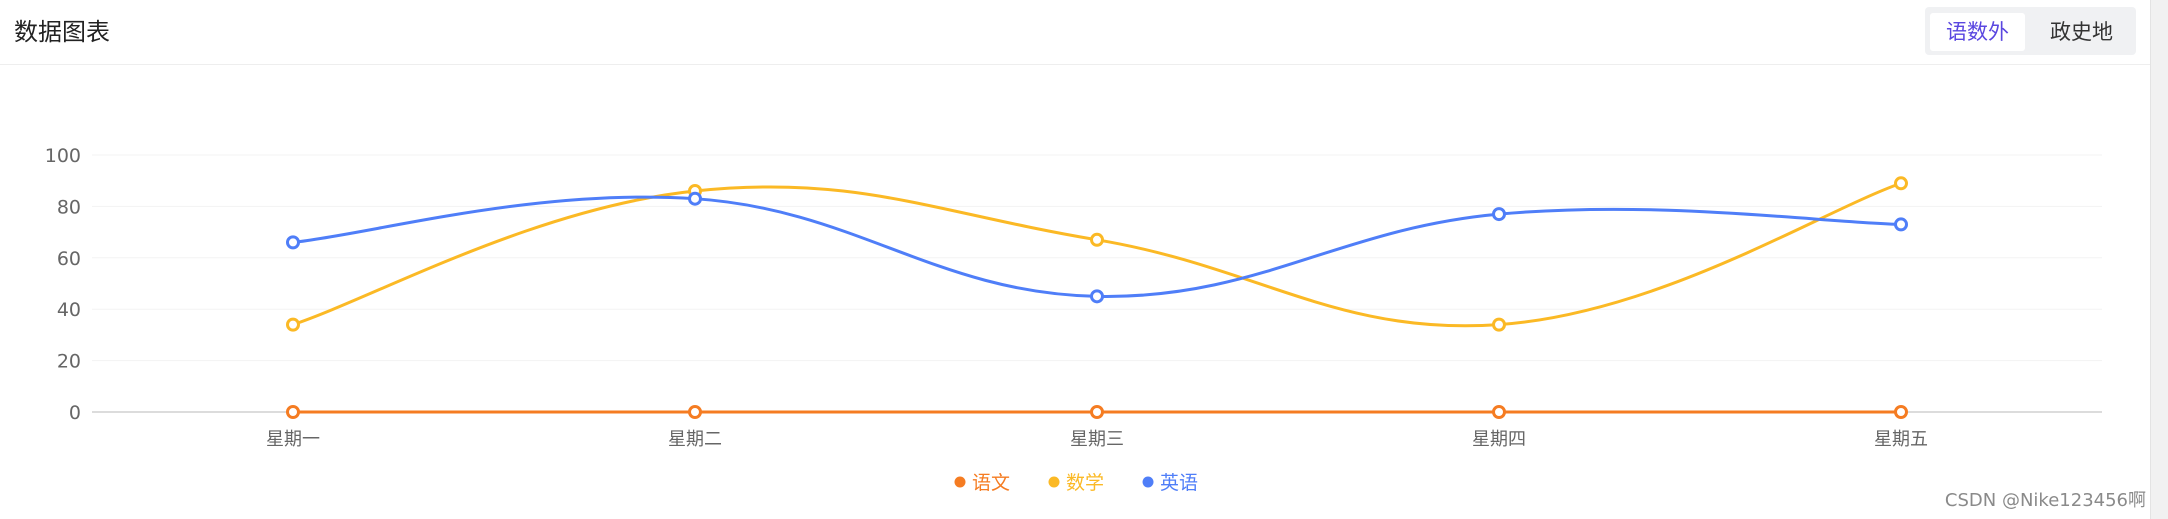 Image resolution: width=2168 pixels, height=519 pixels. Describe the element at coordinates (293, 439) in the screenshot. I see `x-tick-label: 星期一` at that location.